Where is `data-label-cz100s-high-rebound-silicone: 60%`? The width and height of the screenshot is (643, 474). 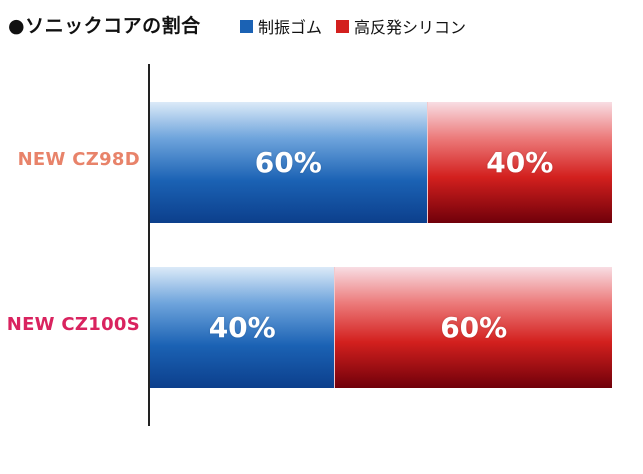 data-label-cz100s-high-rebound-silicone: 60% is located at coordinates (474, 327).